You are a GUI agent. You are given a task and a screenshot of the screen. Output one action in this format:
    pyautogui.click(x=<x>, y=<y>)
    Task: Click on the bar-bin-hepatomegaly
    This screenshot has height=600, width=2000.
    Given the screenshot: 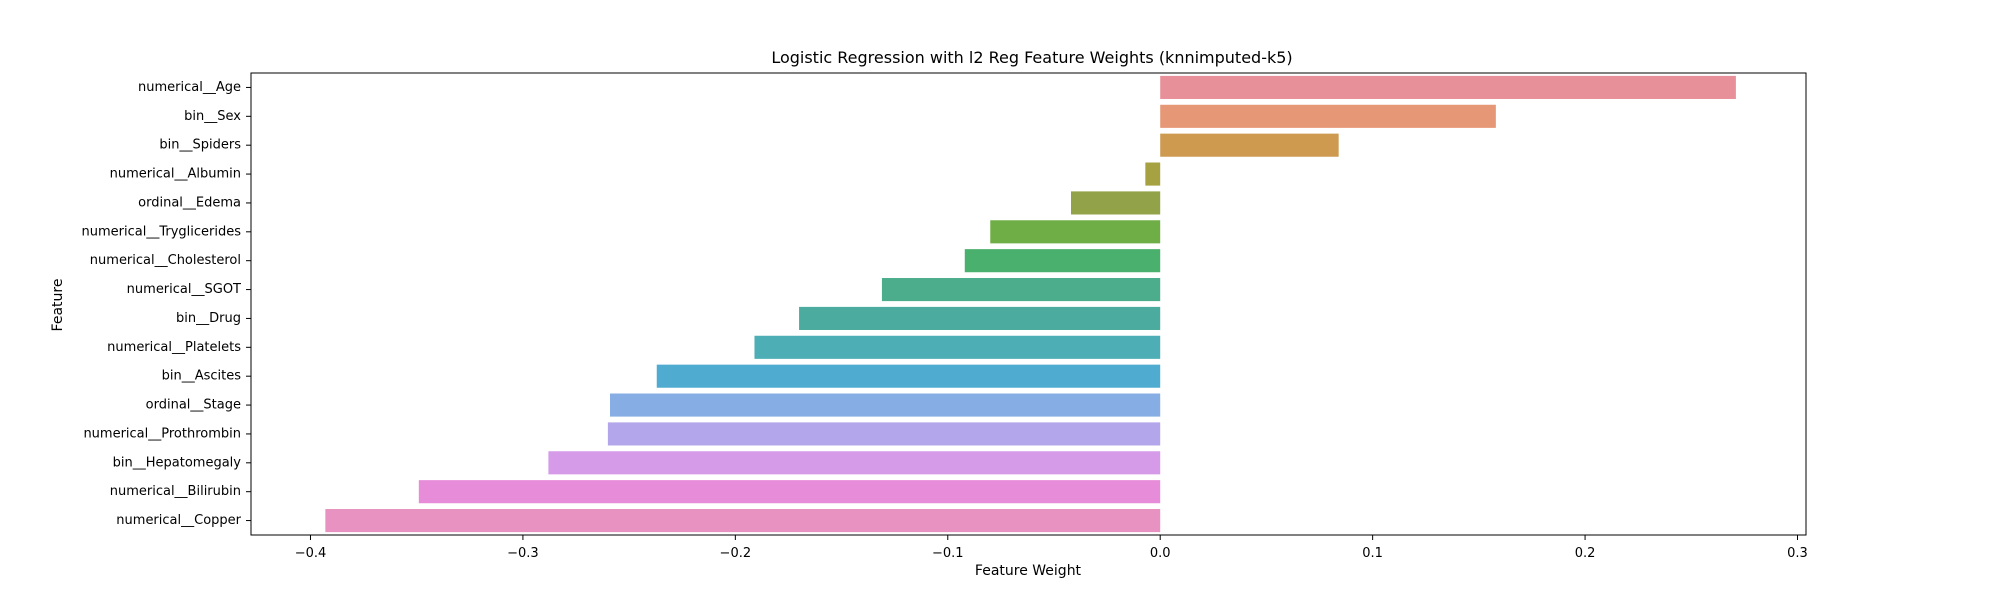 What is the action you would take?
    pyautogui.click(x=854, y=463)
    